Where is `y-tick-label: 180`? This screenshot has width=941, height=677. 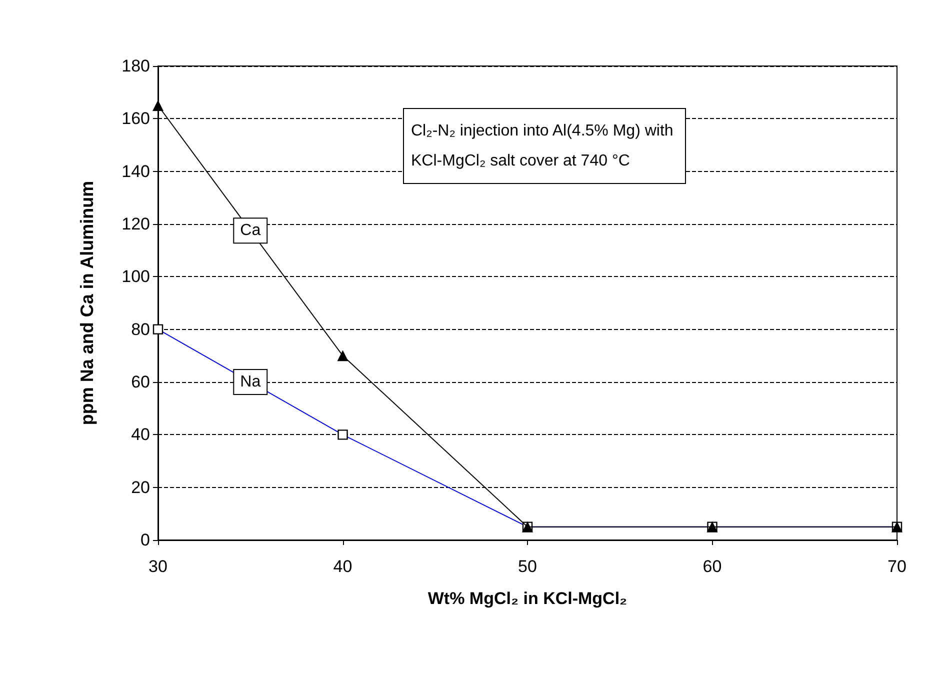 y-tick-label: 180 is located at coordinates (136, 66).